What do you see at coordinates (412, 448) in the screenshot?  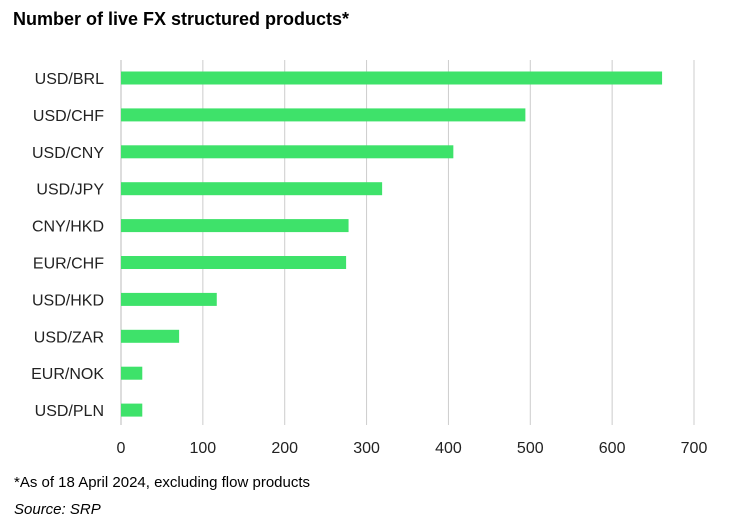 I see `x-axis-ticks: 0 100 200 300 400 500 600 700` at bounding box center [412, 448].